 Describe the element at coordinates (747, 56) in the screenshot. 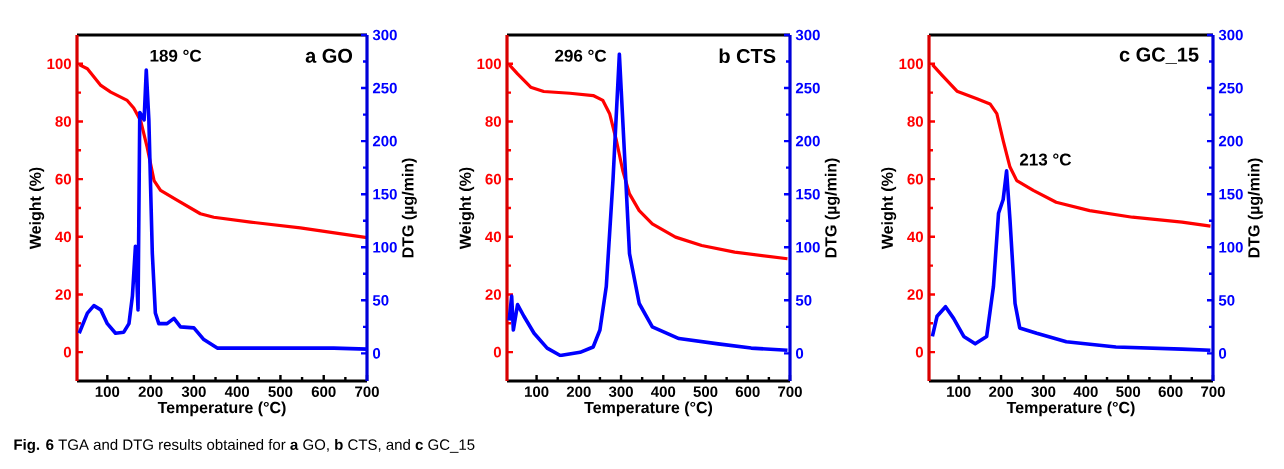

I see `text: b CTS` at that location.